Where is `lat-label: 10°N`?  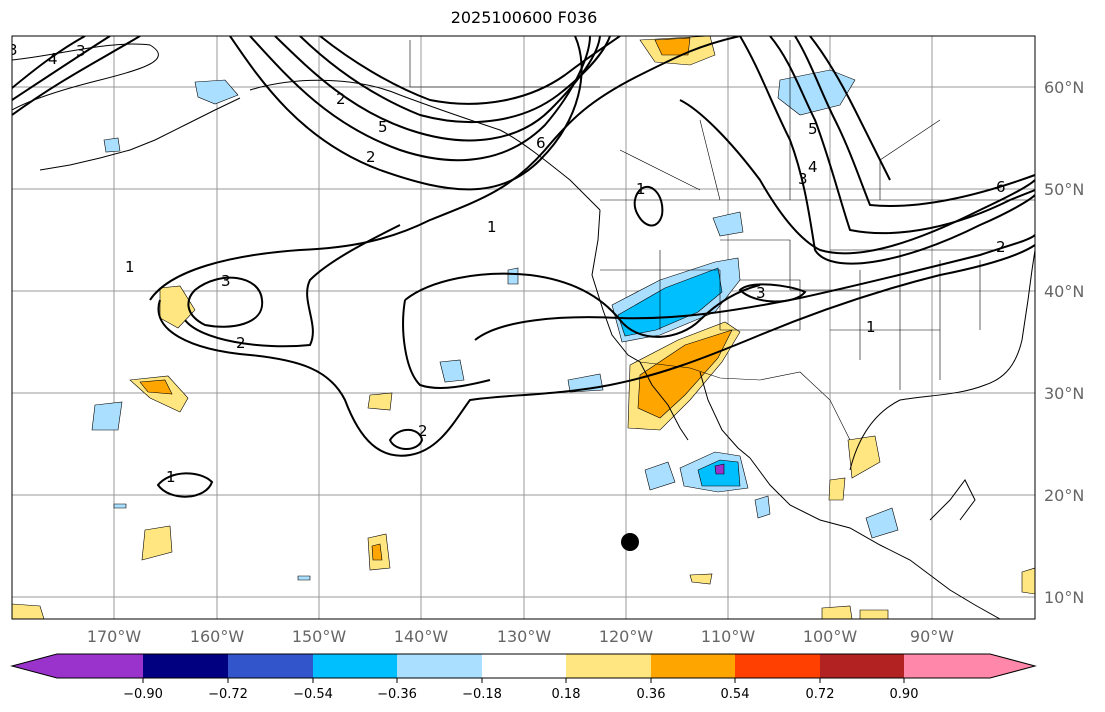
lat-label: 10°N is located at coordinates (1064, 597).